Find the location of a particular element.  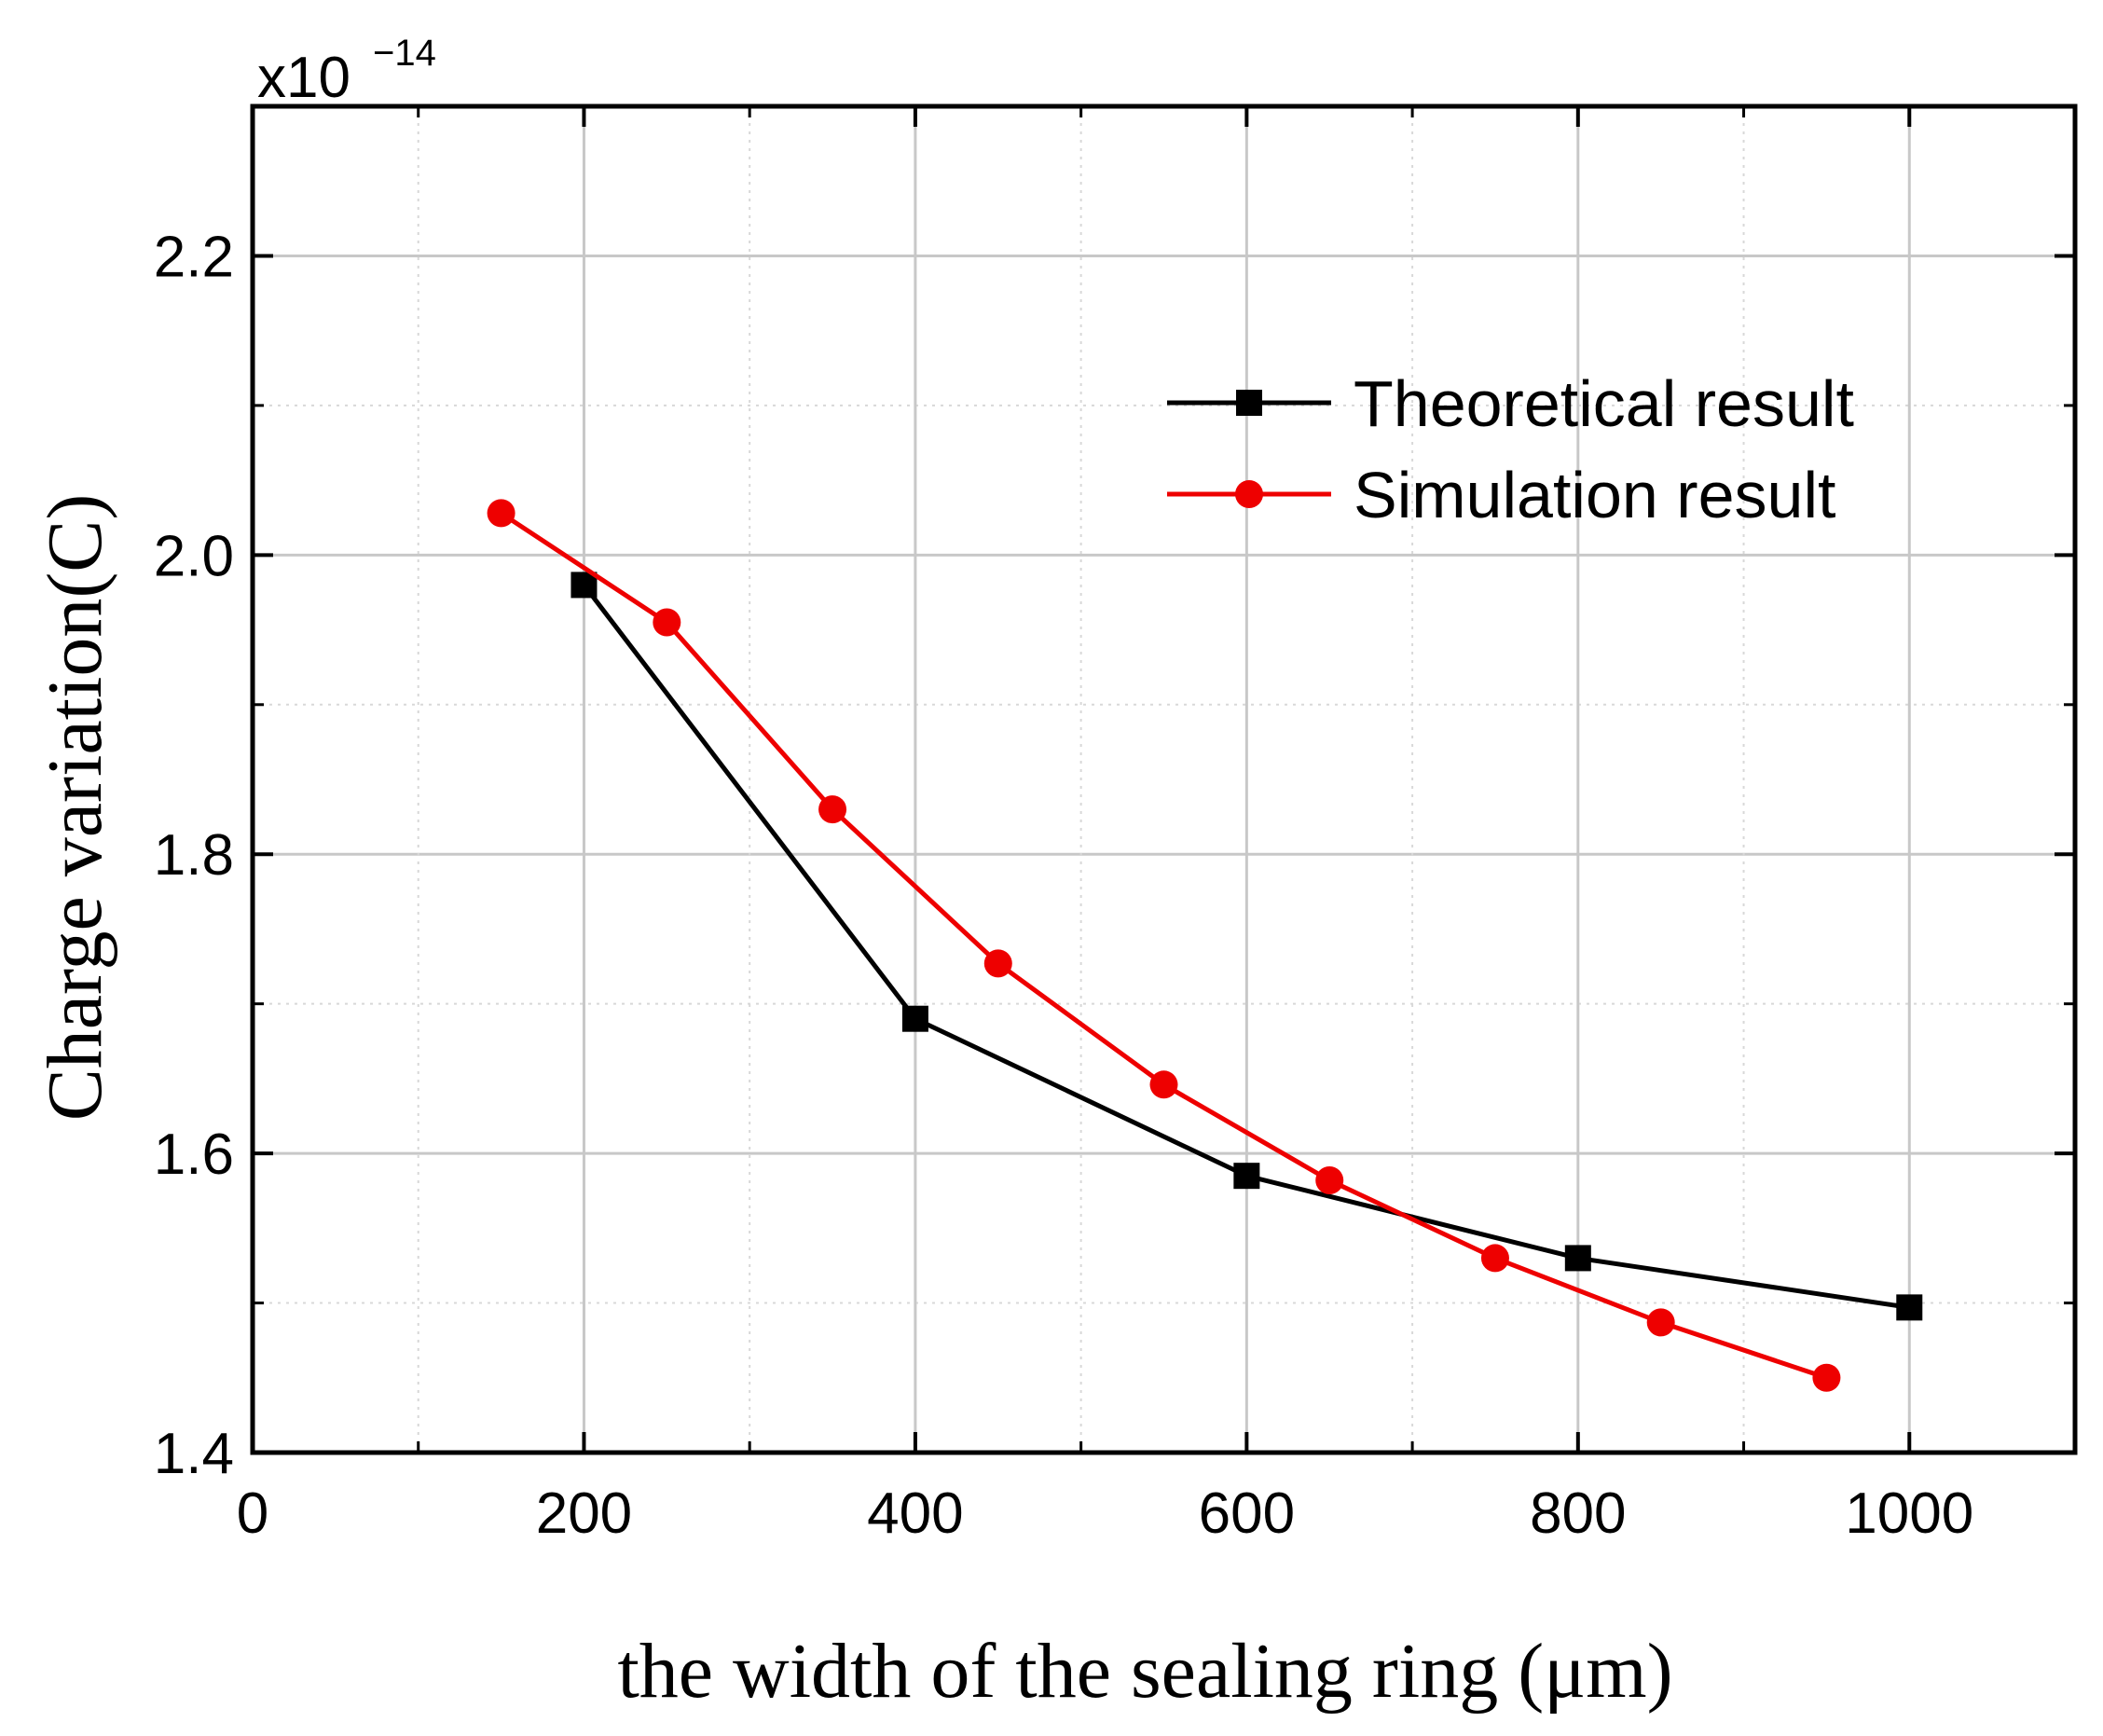

legend: Theoretical result Simulation result is located at coordinates (1510, 449).